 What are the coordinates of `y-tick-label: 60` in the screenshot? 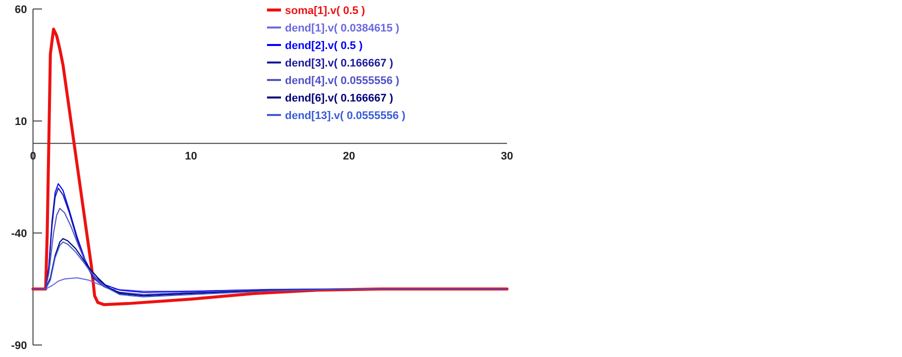 It's located at (20, 10).